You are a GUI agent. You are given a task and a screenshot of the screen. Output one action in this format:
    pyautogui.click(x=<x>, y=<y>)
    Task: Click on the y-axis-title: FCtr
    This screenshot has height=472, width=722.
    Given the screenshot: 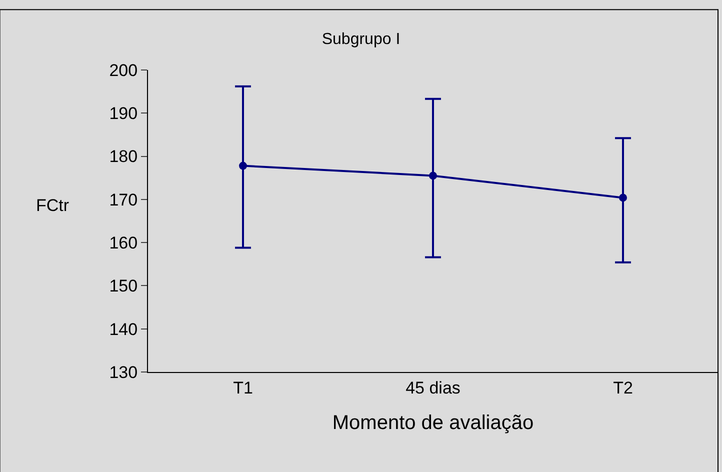 What is the action you would take?
    pyautogui.click(x=53, y=205)
    